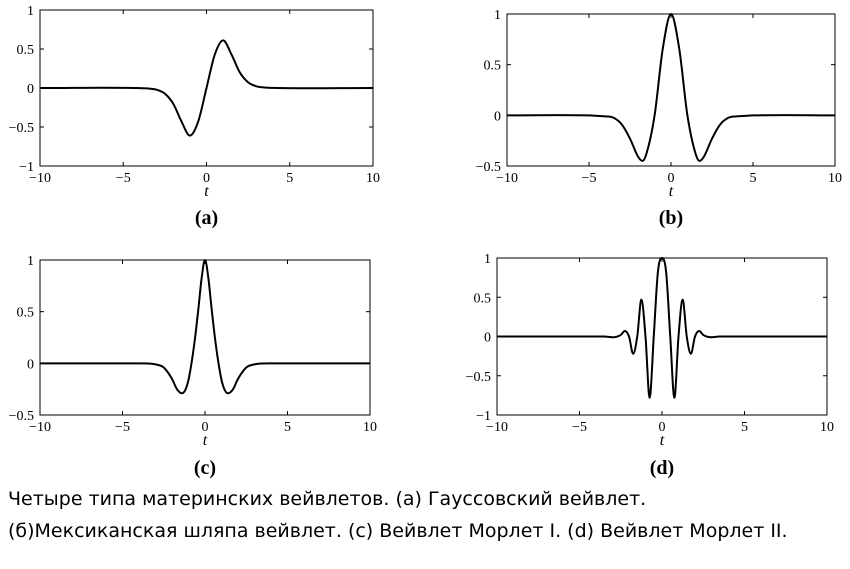  What do you see at coordinates (662, 427) in the screenshot?
I see `panel-3-xtick-label: 0` at bounding box center [662, 427].